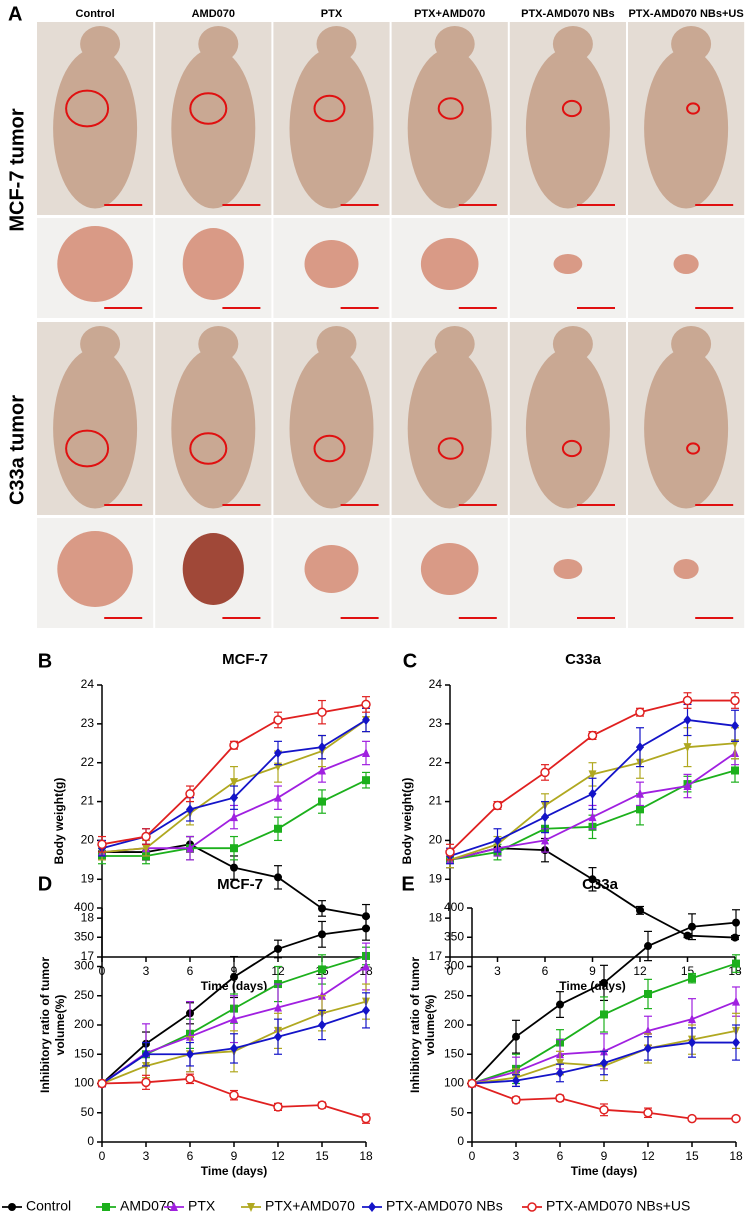  What do you see at coordinates (95, 14) in the screenshot?
I see `column-label: Control` at bounding box center [95, 14].